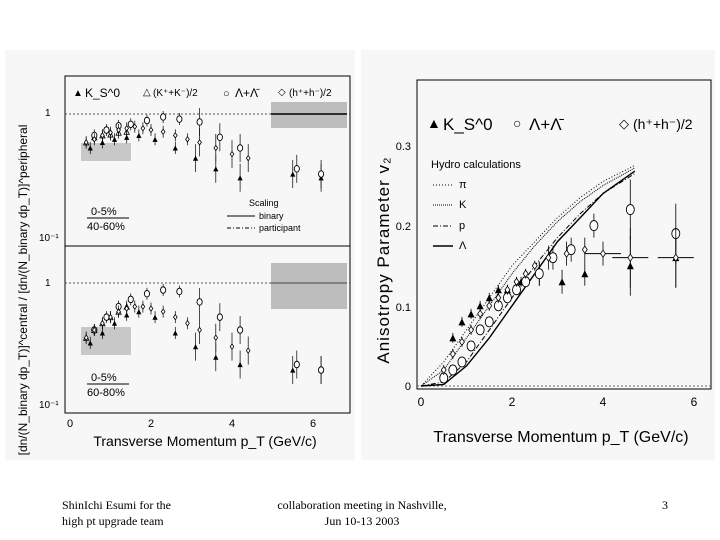 The height and width of the screenshot is (540, 720). I want to click on scaling-binary-label: binary, so click(271, 216).